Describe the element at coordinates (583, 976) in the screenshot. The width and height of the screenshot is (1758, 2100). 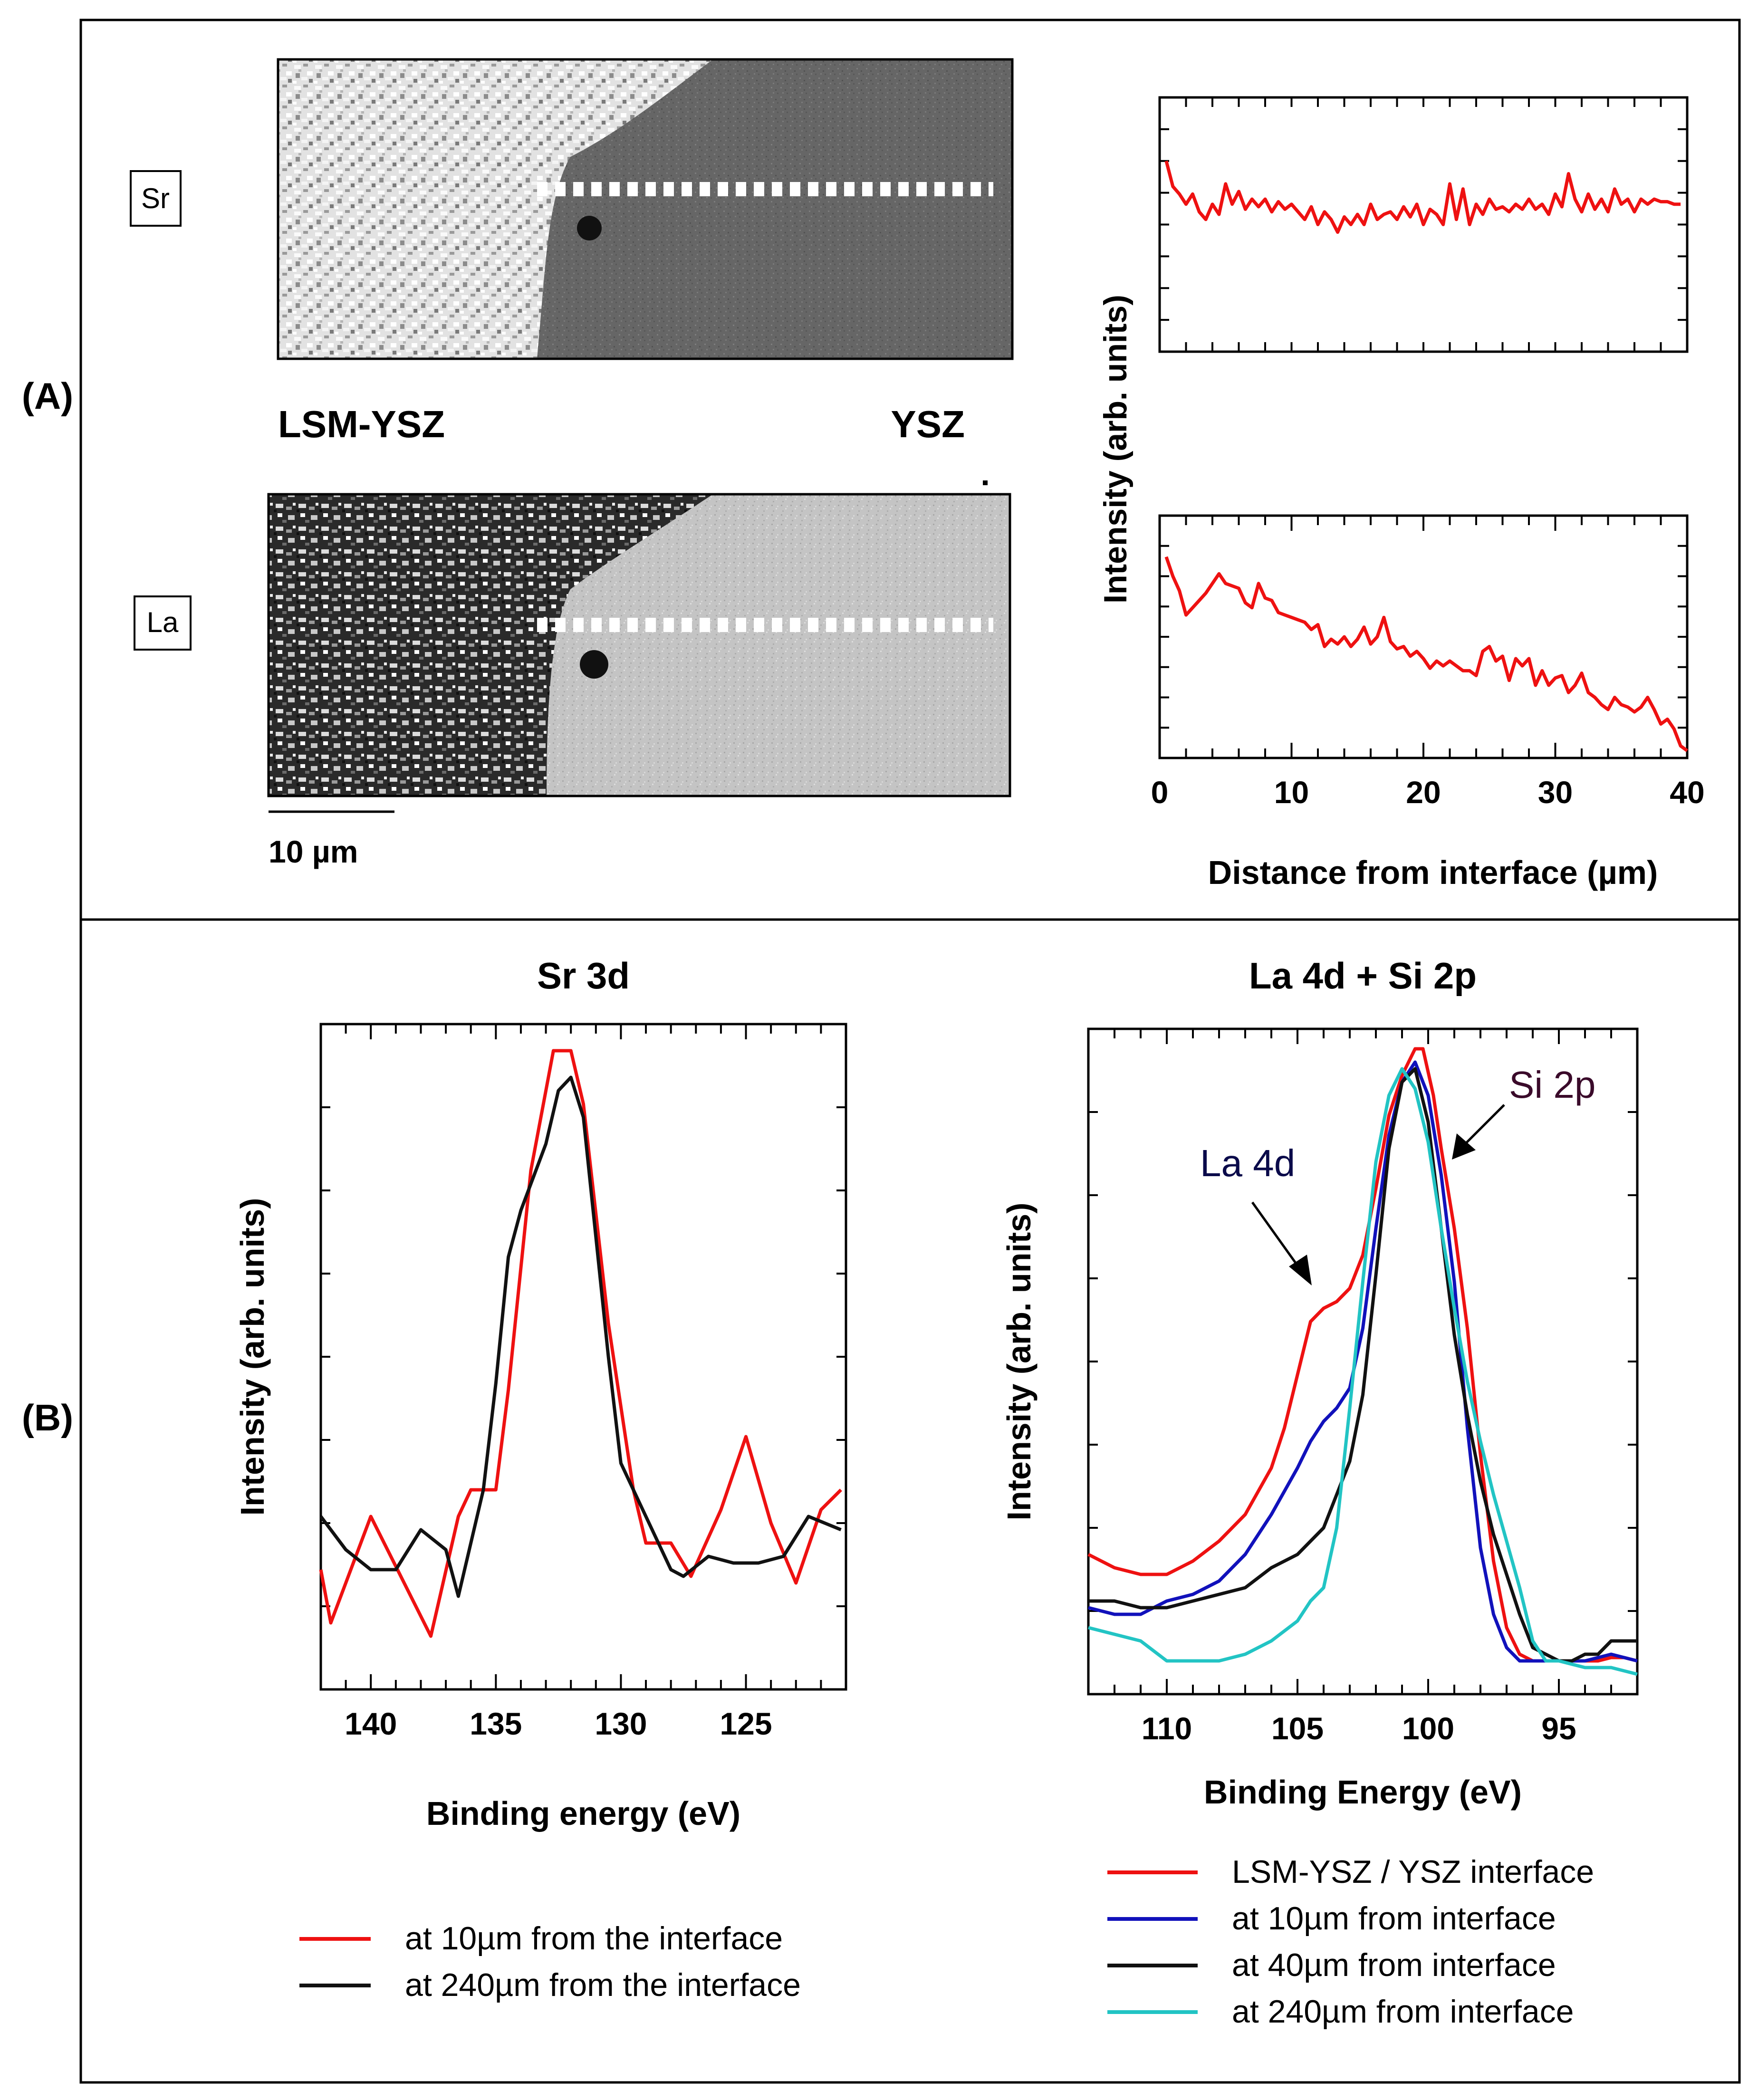
I see `chart-title: Sr 3d` at that location.